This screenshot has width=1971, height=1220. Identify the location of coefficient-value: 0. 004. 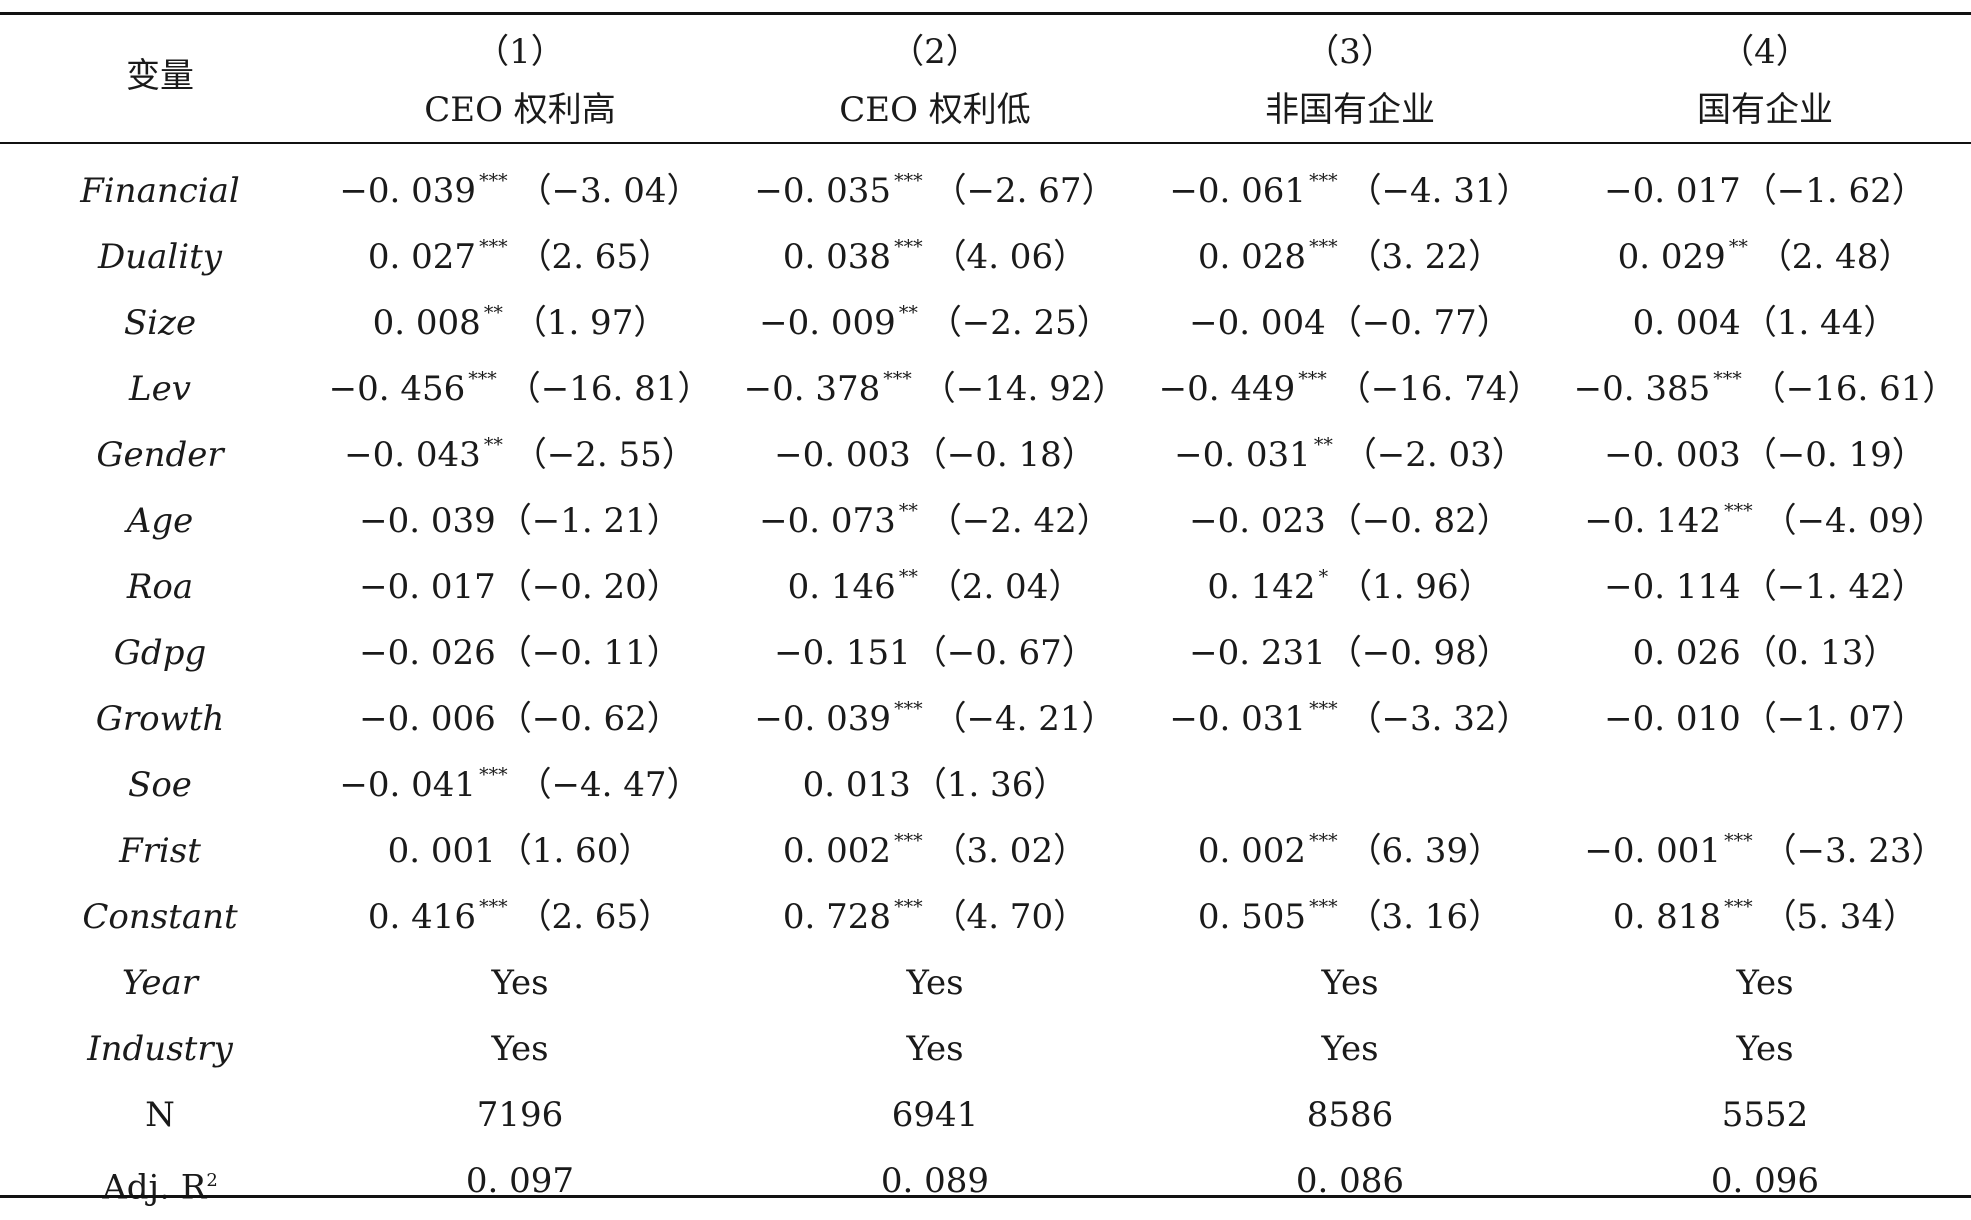
(1686, 323).